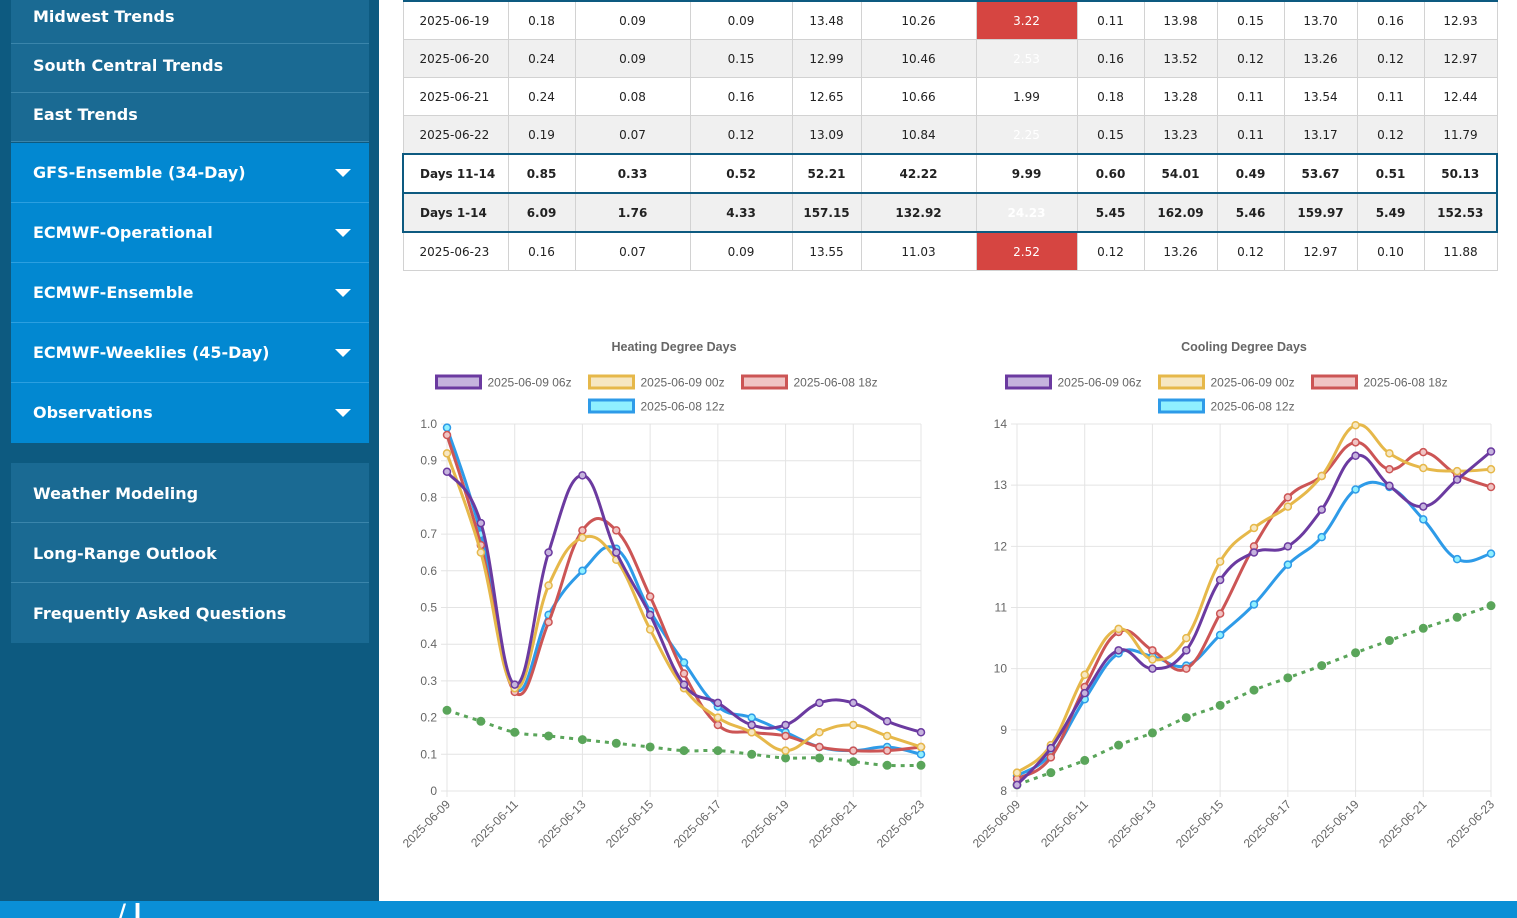 This screenshot has width=1517, height=918. Describe the element at coordinates (1073, 382) in the screenshot. I see `legend-item: 2025-06-09 06z` at that location.